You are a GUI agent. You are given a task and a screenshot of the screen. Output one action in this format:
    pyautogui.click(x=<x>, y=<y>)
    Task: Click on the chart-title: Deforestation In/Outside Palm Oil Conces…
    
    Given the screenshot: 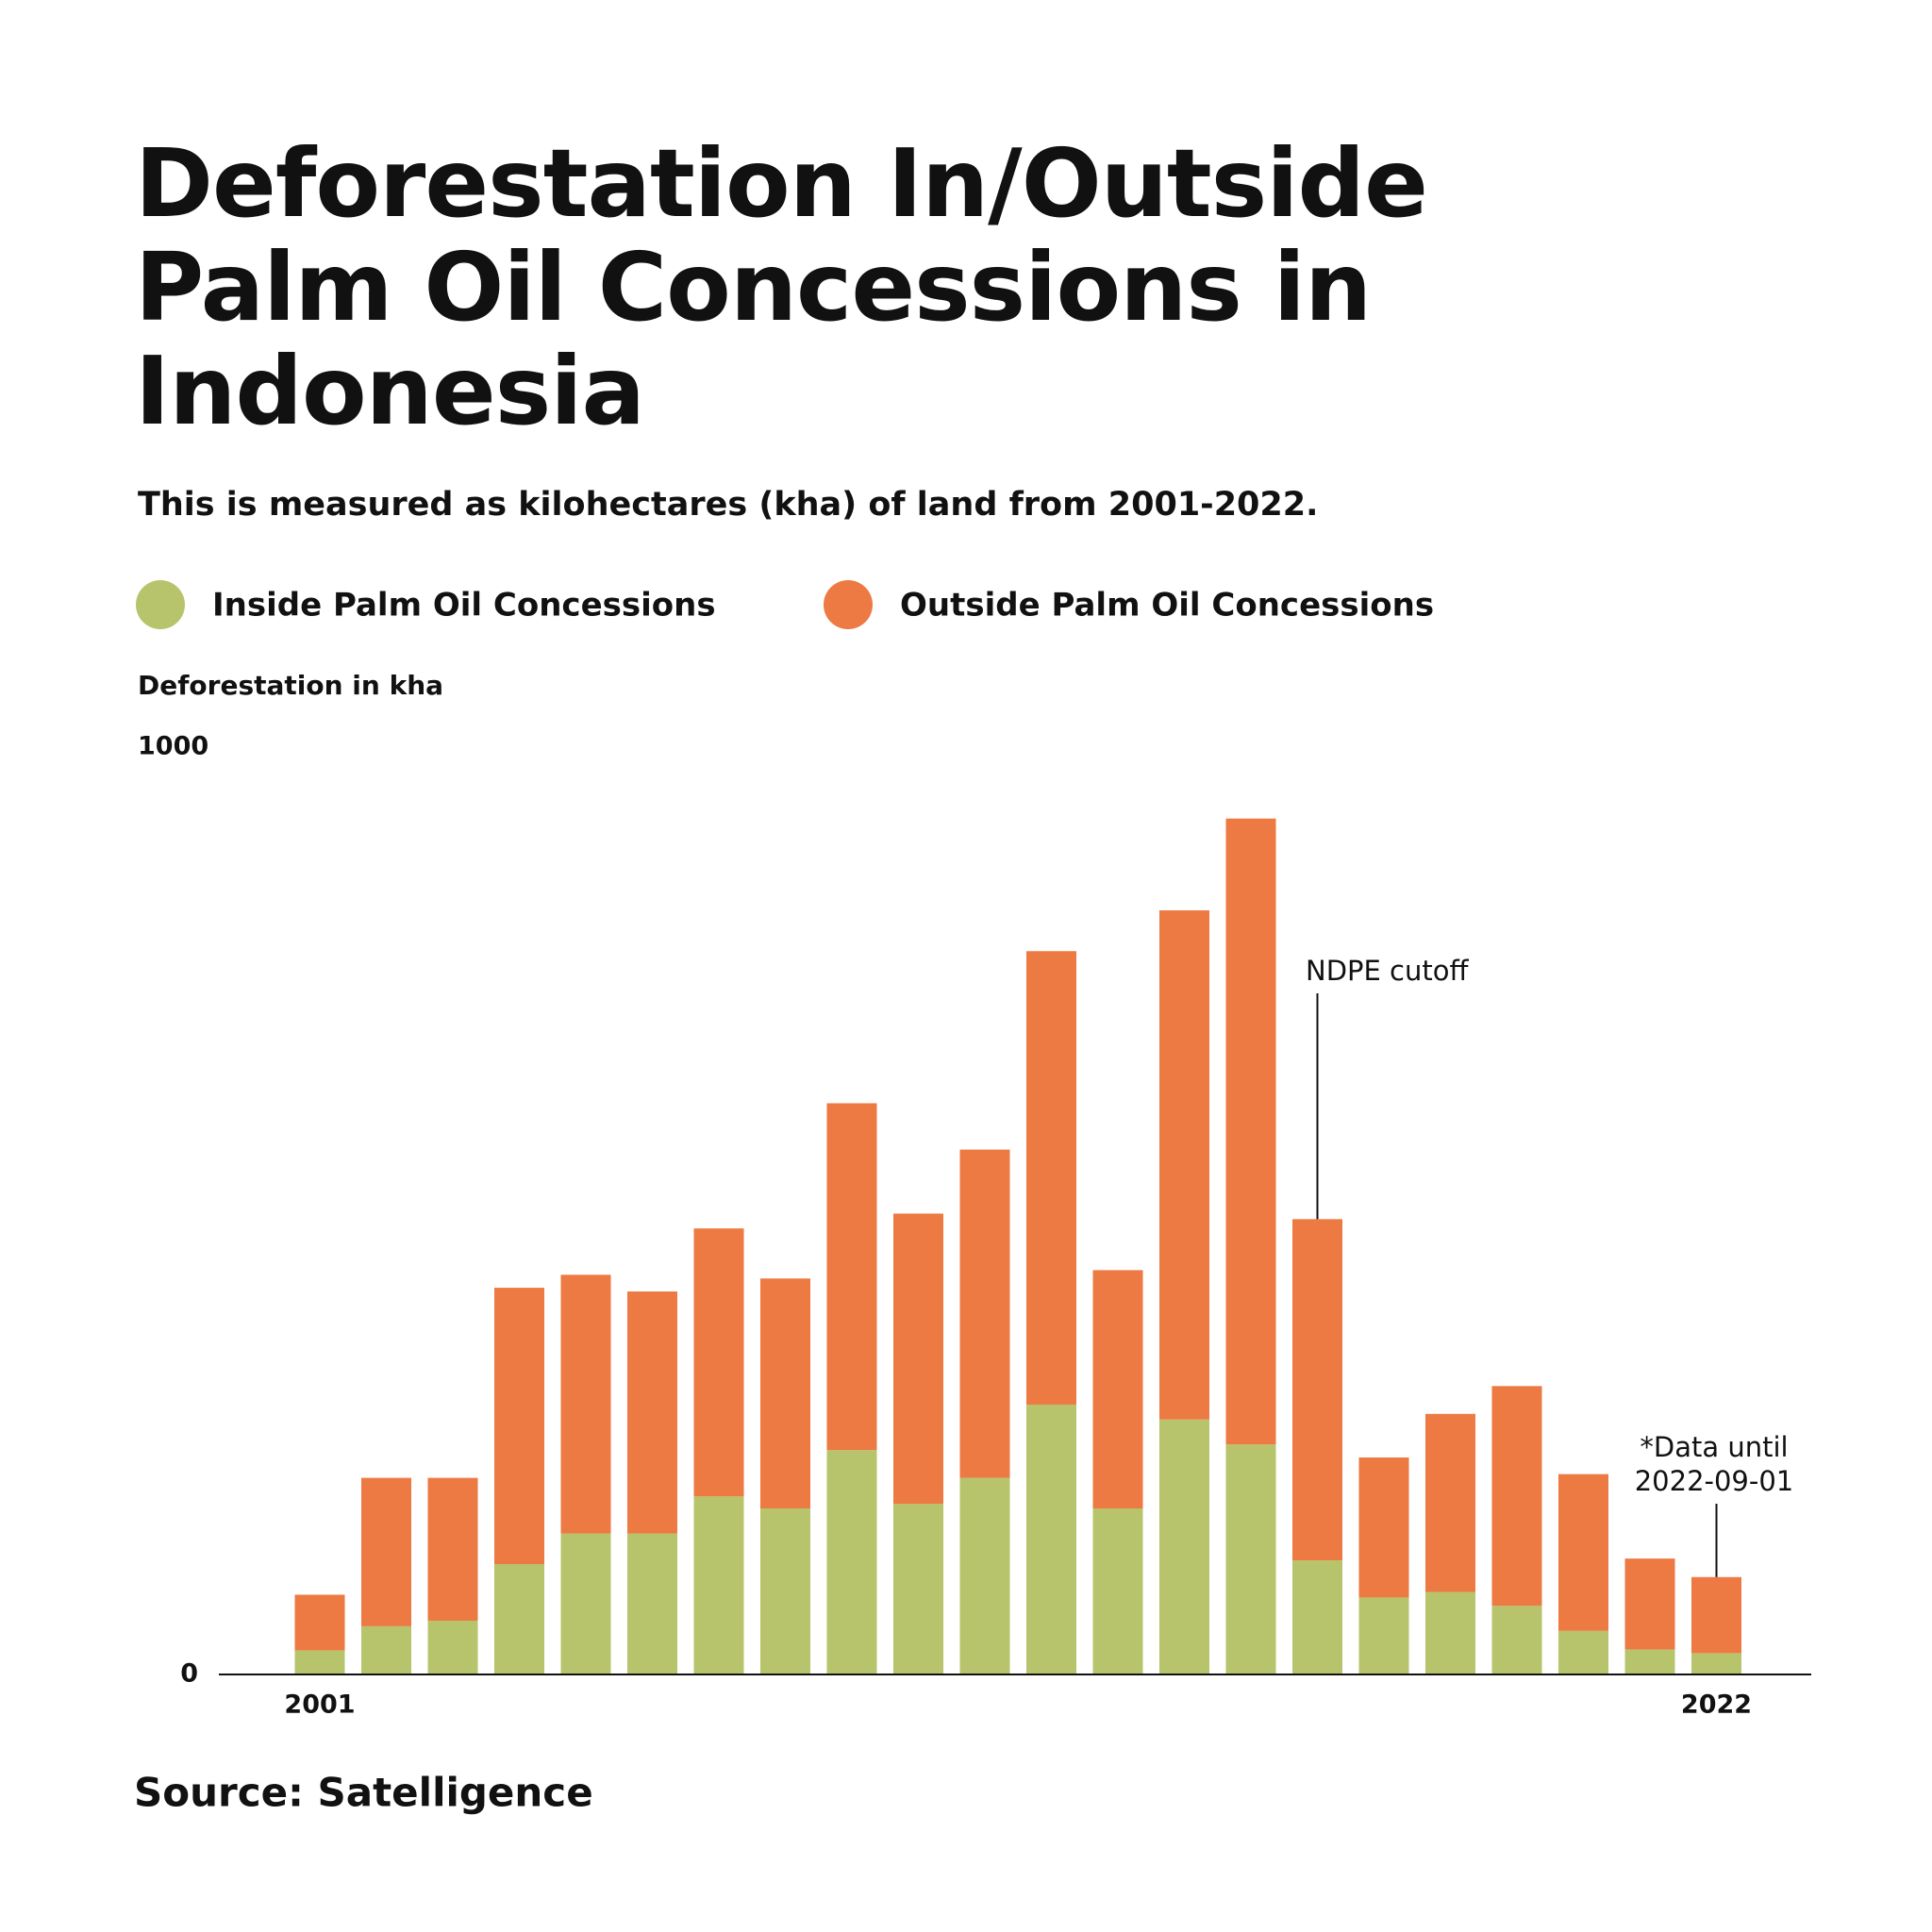 What is the action you would take?
    pyautogui.click(x=781, y=287)
    